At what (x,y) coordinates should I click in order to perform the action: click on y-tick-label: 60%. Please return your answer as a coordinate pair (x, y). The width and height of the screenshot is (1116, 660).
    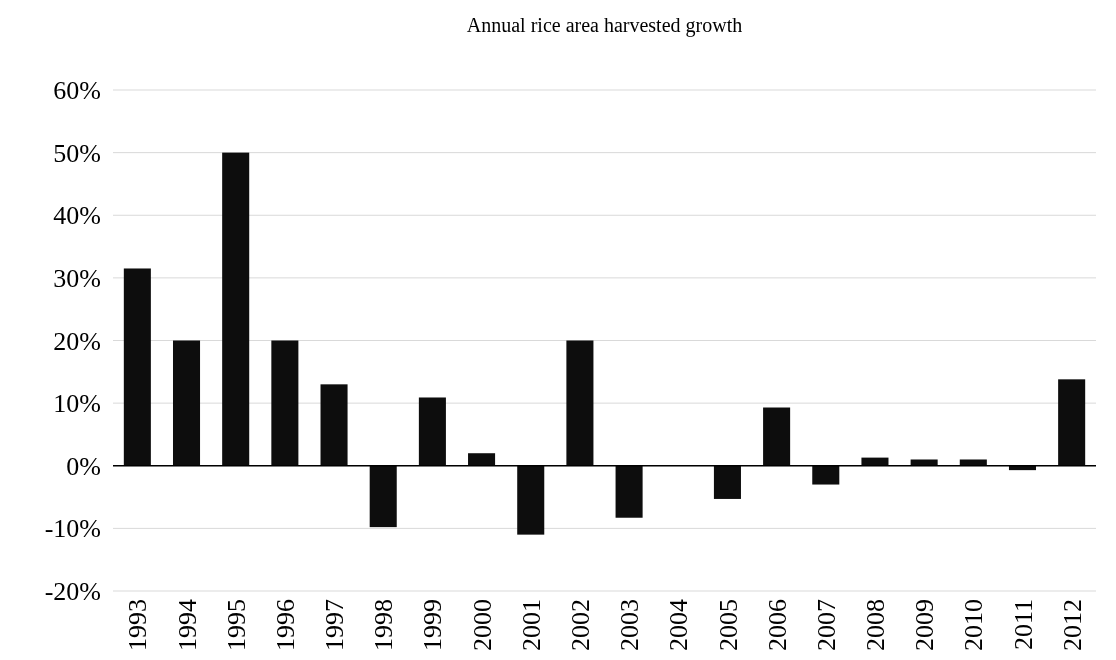
    Looking at the image, I should click on (77, 91).